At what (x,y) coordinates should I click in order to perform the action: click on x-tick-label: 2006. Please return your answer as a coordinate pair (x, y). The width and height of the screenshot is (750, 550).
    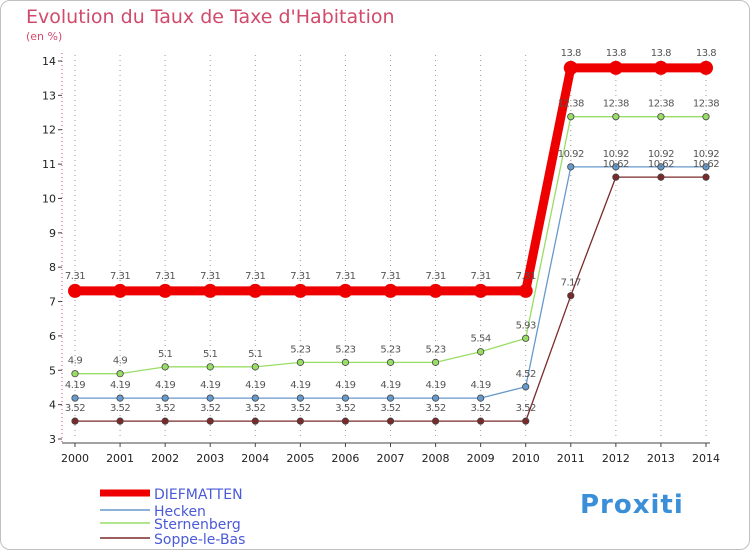
    Looking at the image, I should click on (345, 458).